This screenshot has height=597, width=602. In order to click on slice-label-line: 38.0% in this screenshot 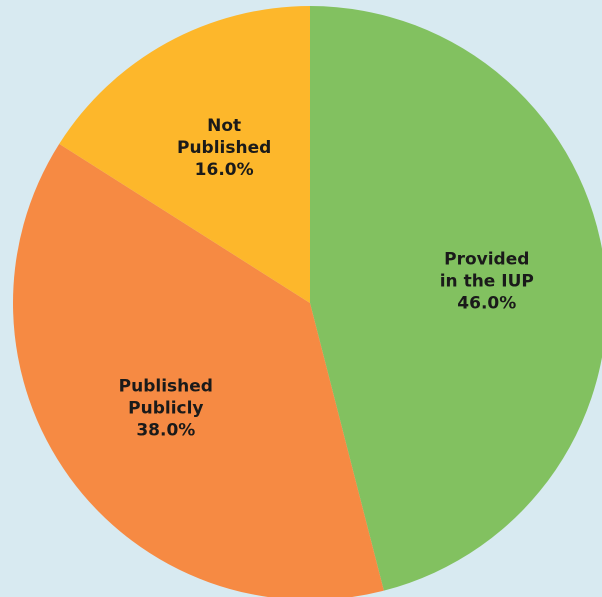, I will do `click(165, 431)`.